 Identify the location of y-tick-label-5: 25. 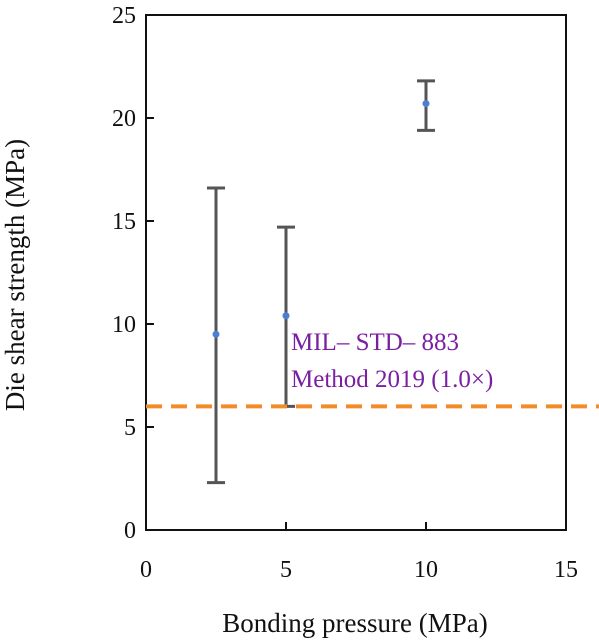
(124, 16).